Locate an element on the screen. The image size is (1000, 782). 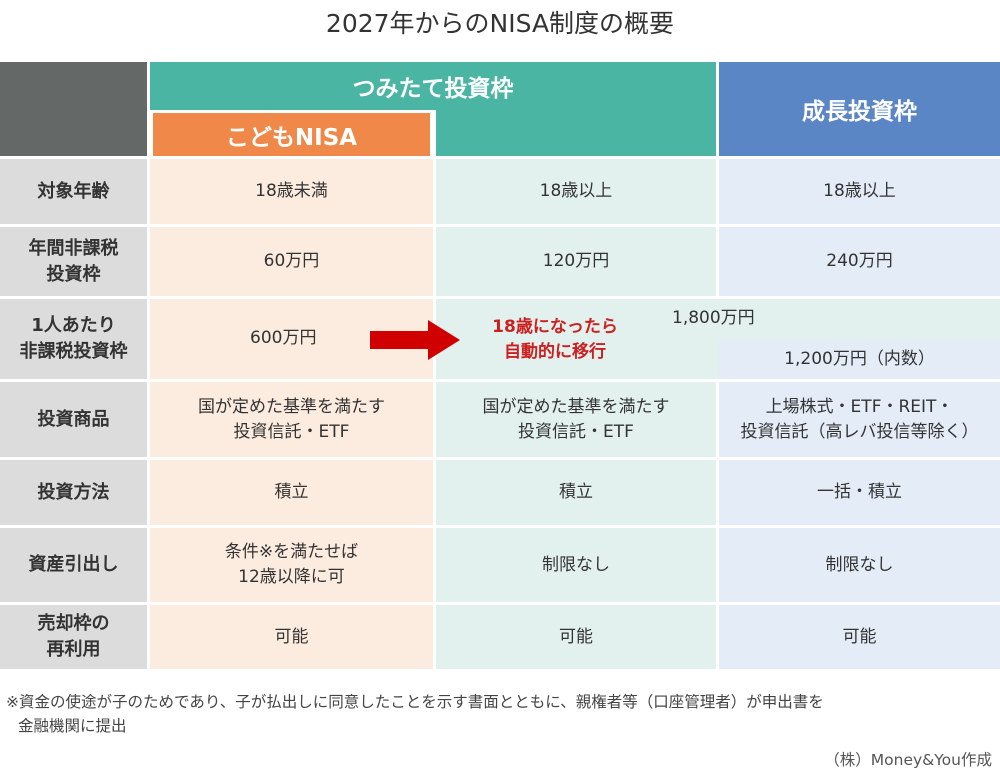
row-label-lifetime-limit: 1人あたり 非課税投資枠 is located at coordinates (73, 339).